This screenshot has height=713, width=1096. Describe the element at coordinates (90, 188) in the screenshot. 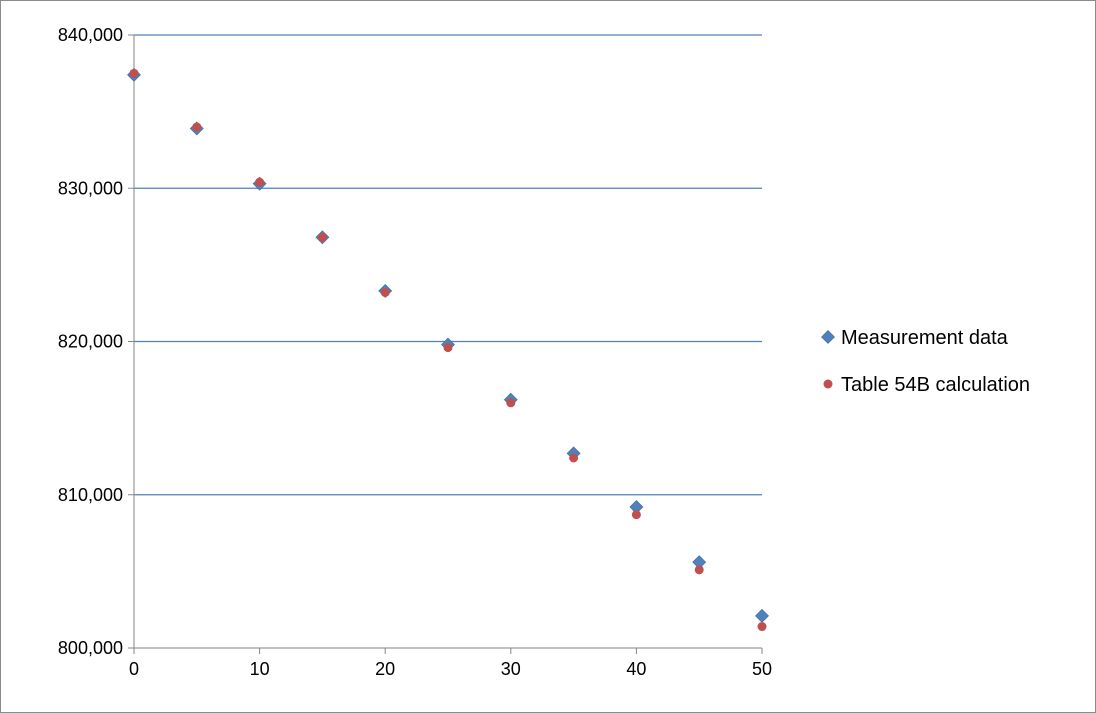

I see `y-tick-label: 830,000` at that location.